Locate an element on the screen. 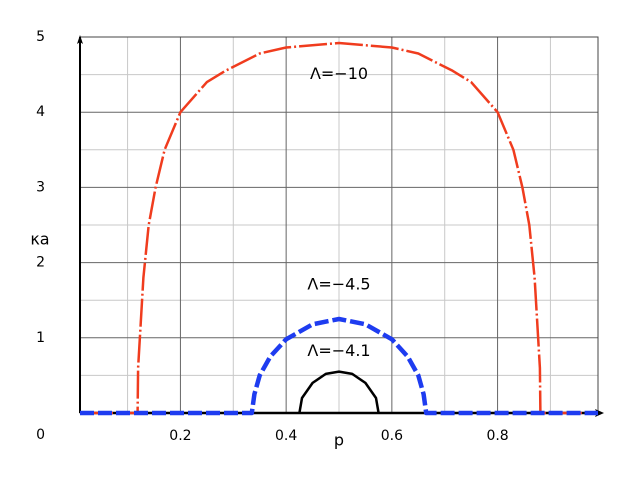  y-tick-label: 3 is located at coordinates (40, 187).